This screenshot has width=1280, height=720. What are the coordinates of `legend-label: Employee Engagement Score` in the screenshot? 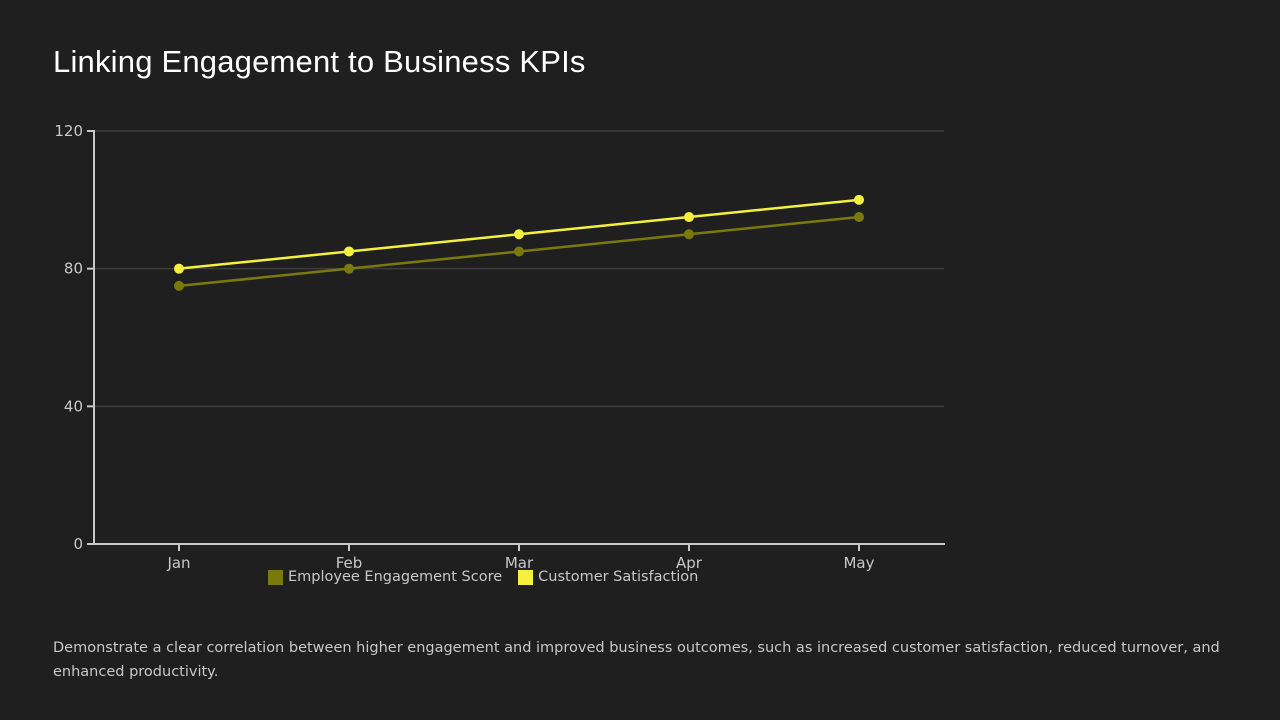 It's located at (395, 577).